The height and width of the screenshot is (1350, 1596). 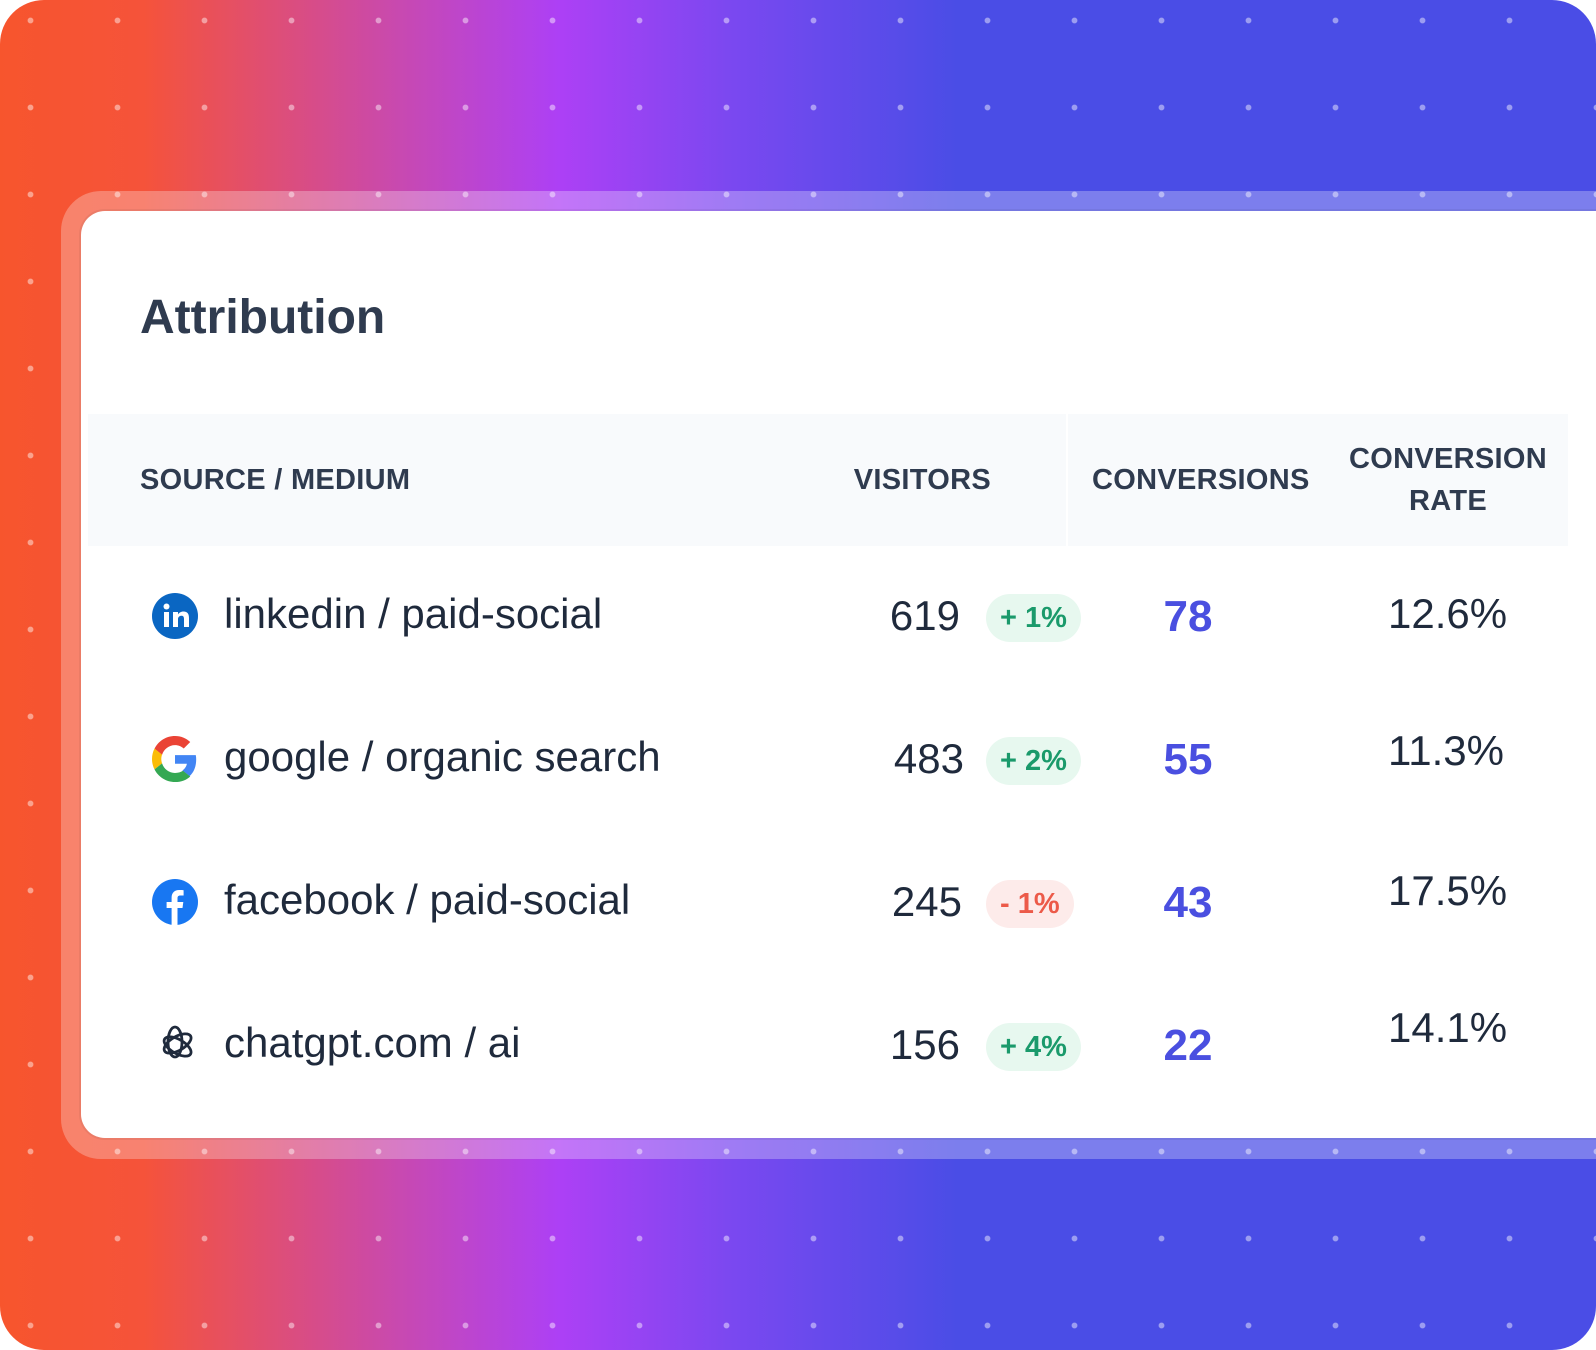 What do you see at coordinates (1448, 459) in the screenshot?
I see `header-rate-line1: CONVERSION` at bounding box center [1448, 459].